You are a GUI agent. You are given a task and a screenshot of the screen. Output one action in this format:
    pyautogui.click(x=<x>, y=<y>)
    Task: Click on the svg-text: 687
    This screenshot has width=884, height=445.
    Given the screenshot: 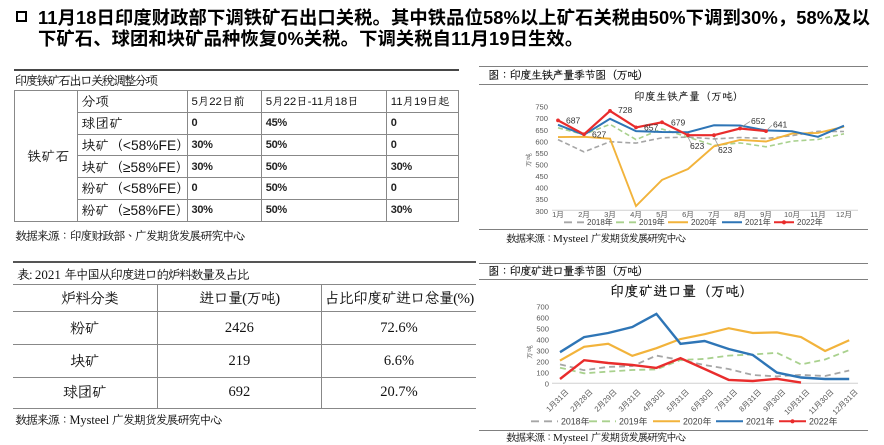 What is the action you would take?
    pyautogui.click(x=573, y=120)
    